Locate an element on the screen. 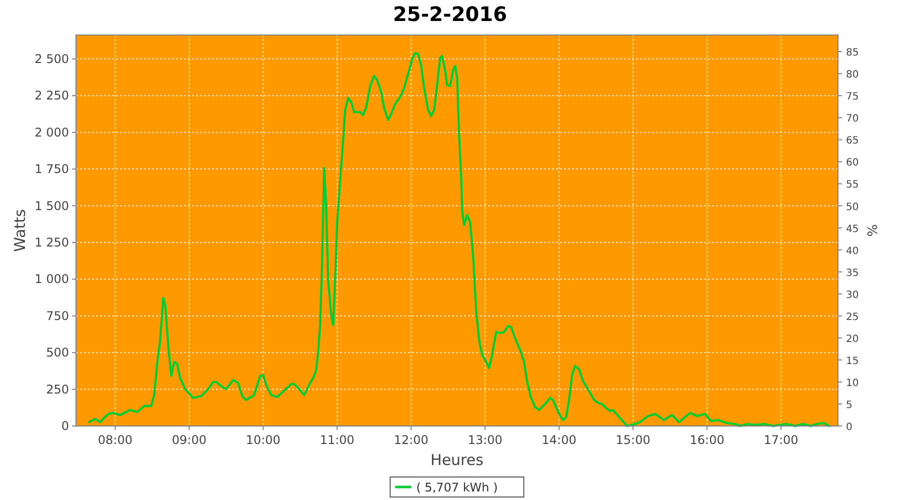  y2-tick-label: 55 is located at coordinates (852, 185).